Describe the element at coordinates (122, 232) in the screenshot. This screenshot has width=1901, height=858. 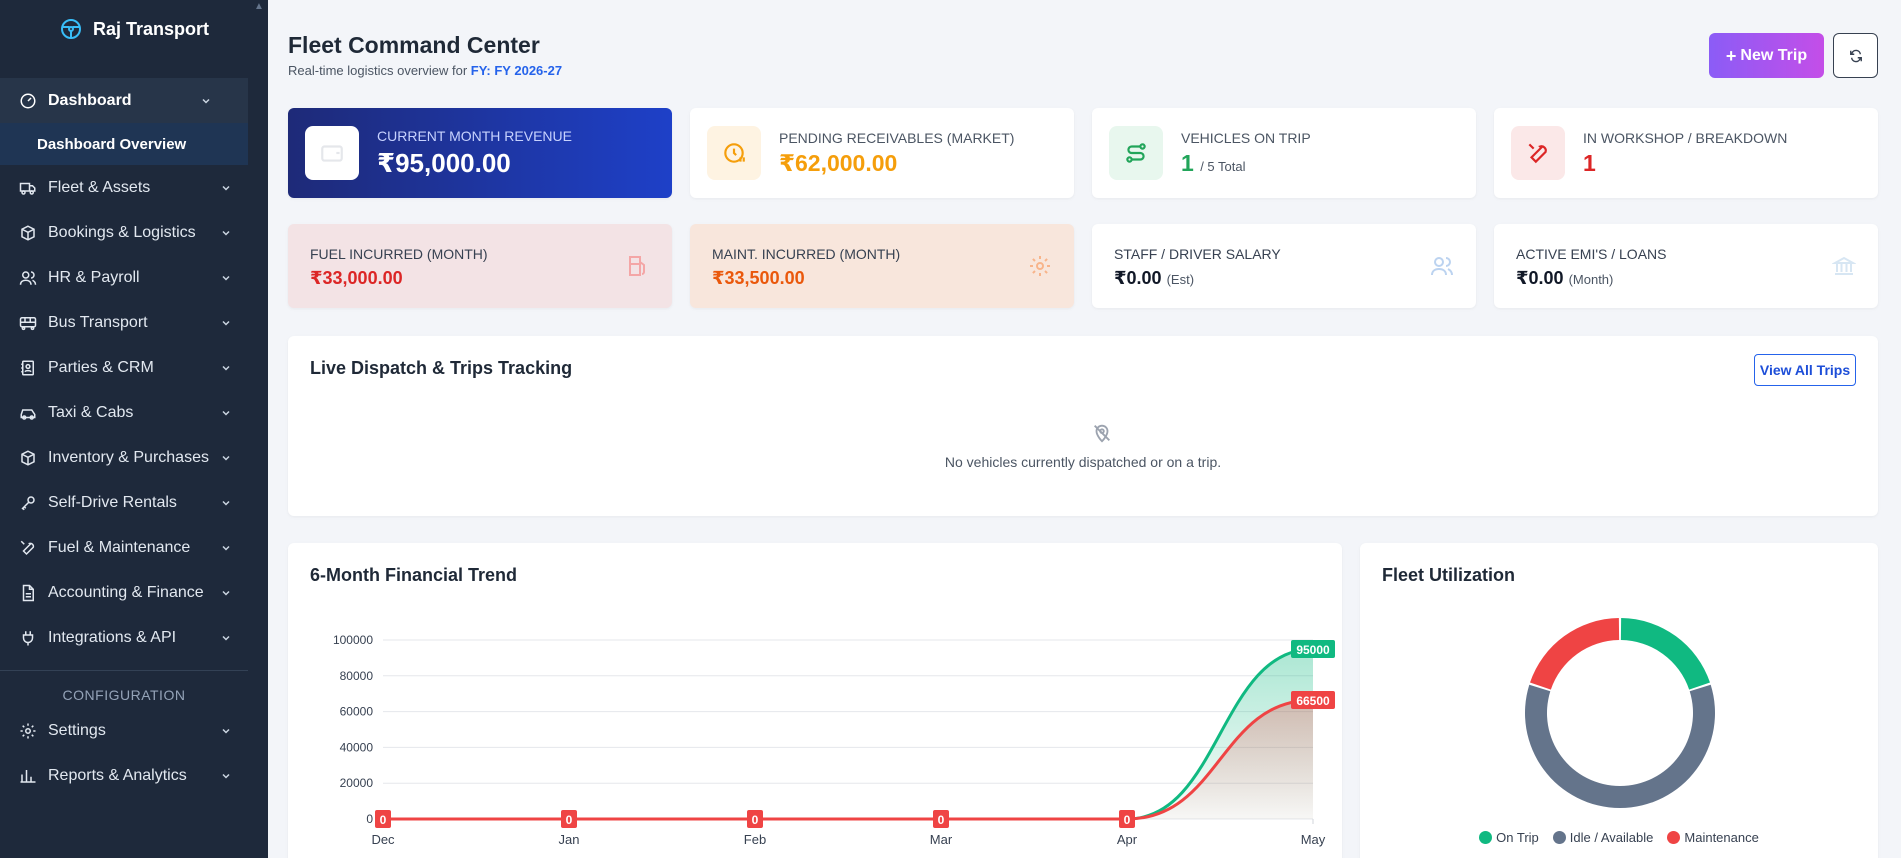
I see `sidebar-item-label: Bookings & Logistics` at that location.